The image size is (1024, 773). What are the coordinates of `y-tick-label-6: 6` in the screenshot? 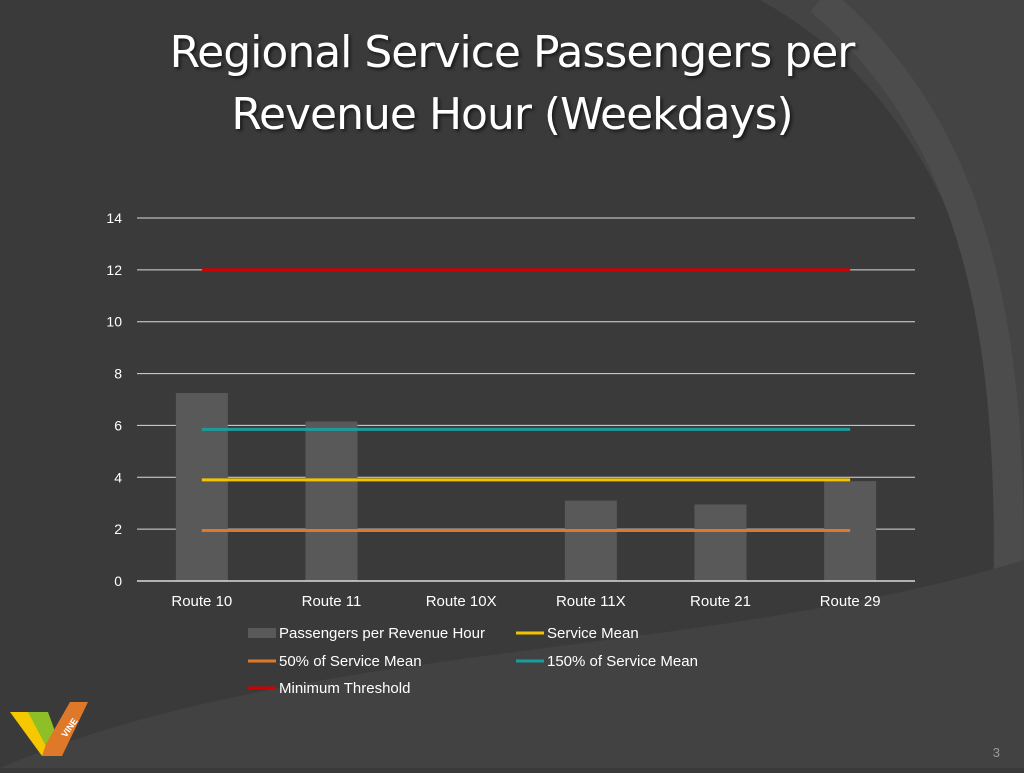 It's located at (118, 425).